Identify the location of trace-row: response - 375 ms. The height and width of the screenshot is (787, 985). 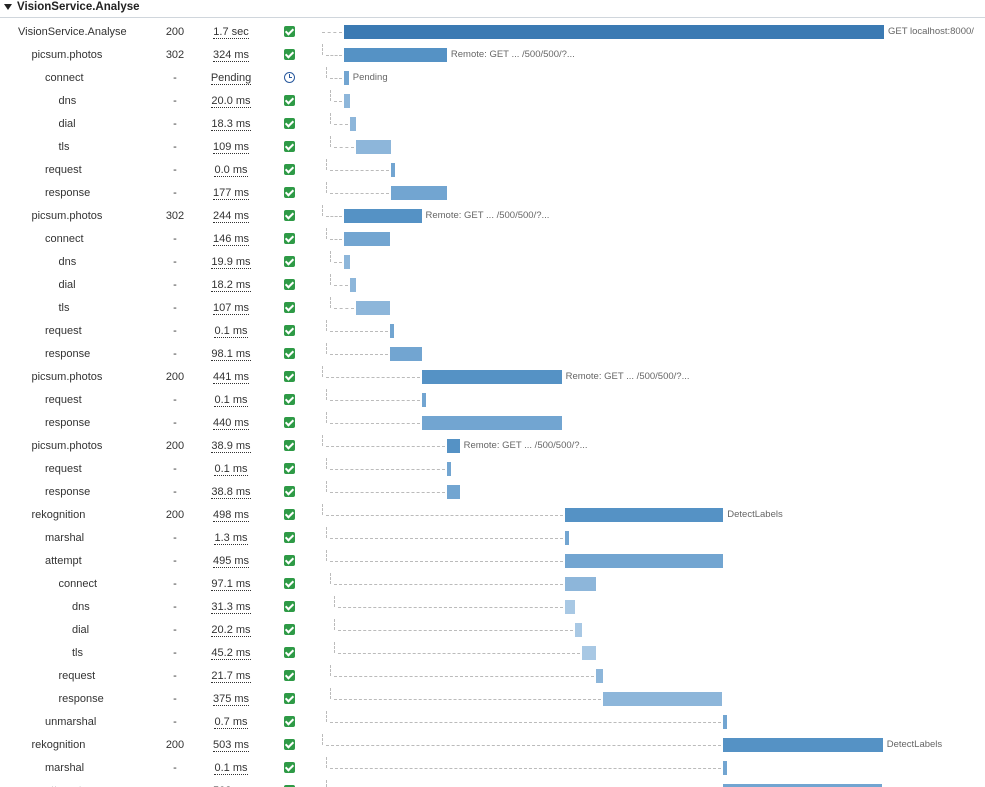
(492, 699).